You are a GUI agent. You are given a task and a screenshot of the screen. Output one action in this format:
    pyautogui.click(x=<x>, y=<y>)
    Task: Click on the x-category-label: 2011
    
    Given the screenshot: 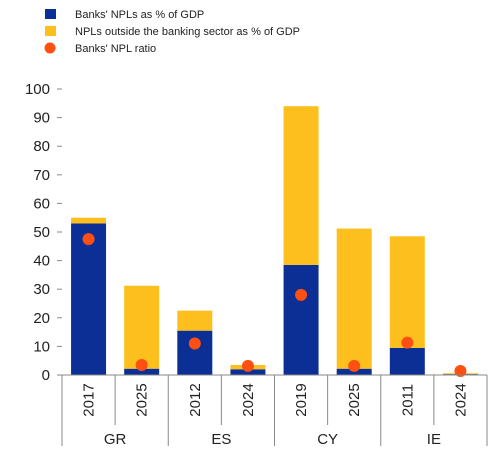 What is the action you would take?
    pyautogui.click(x=407, y=400)
    